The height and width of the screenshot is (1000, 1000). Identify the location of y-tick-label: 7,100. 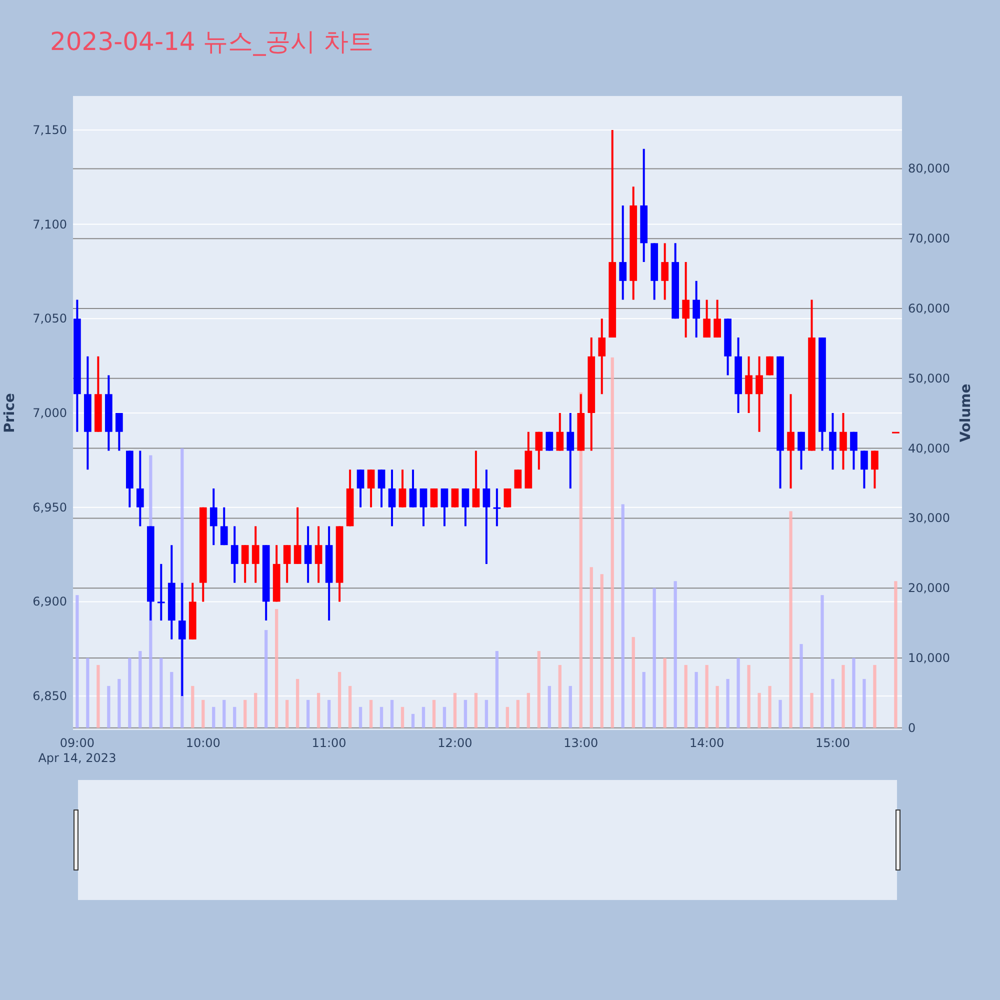
(49, 224).